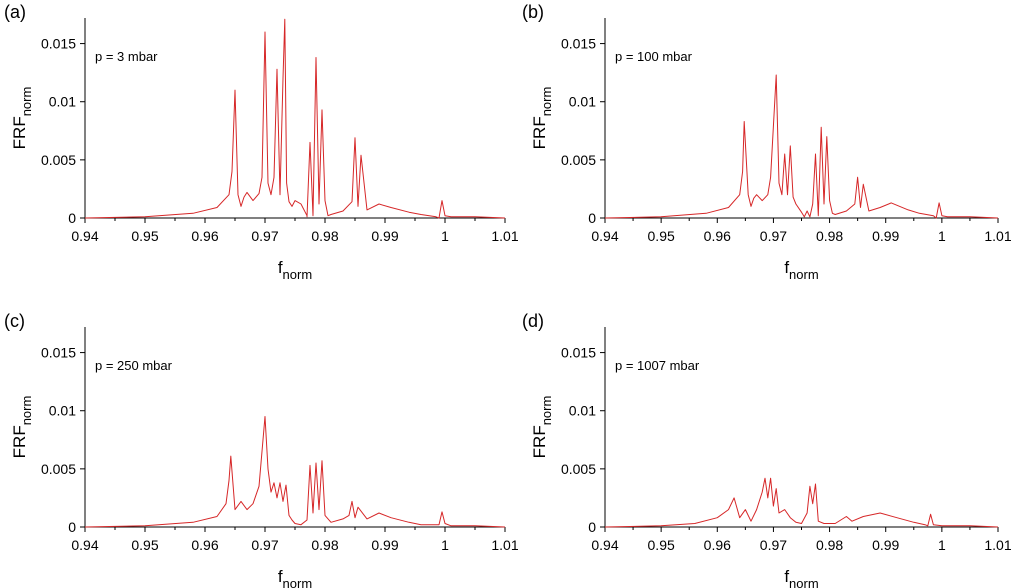  Describe the element at coordinates (126, 56) in the screenshot. I see `pressure-annotation: p = 3 mbar` at that location.